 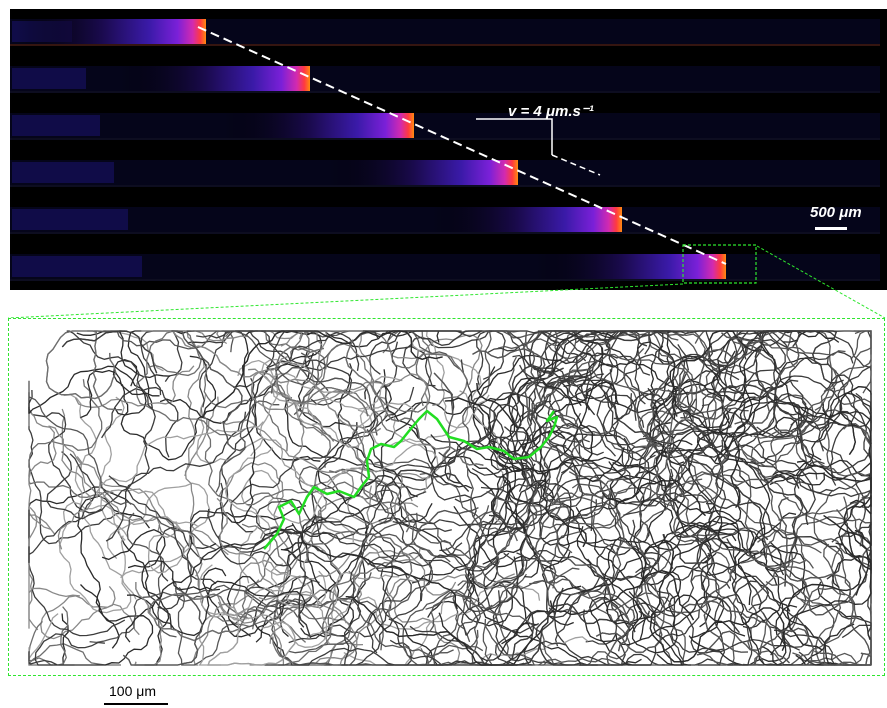 I want to click on propagating-band, so click(x=527, y=219).